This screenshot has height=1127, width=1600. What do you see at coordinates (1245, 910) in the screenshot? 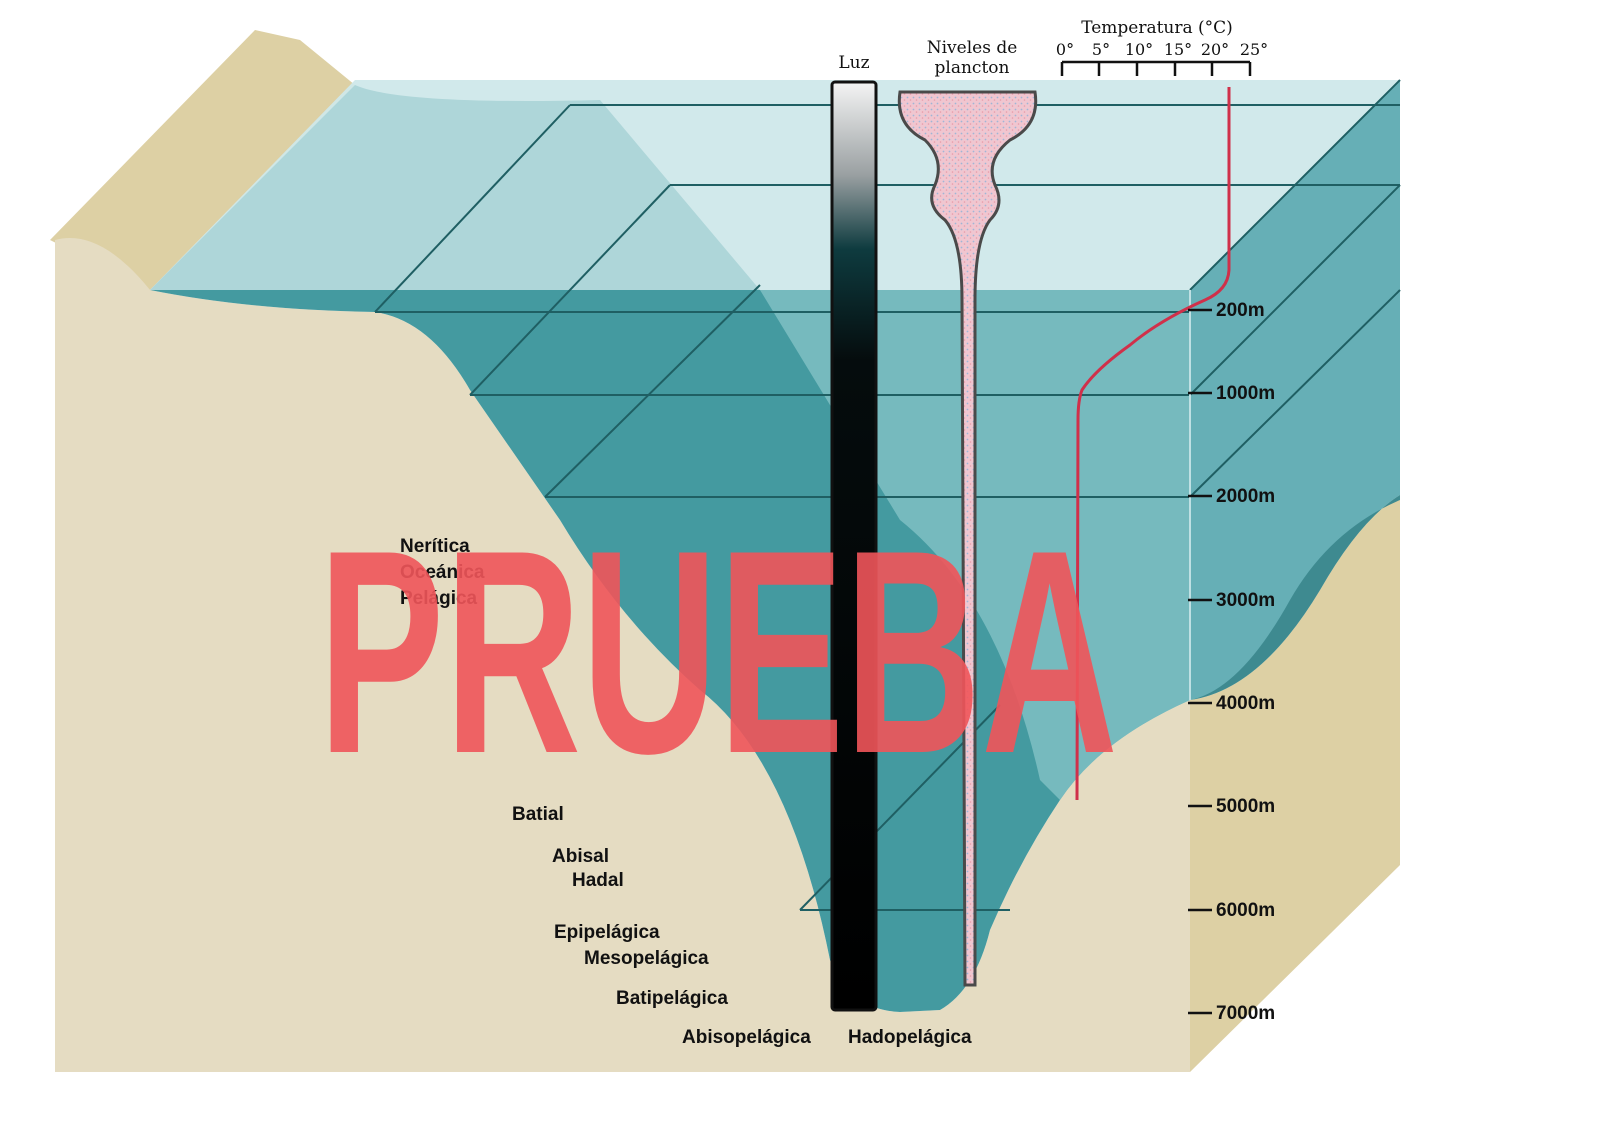
I see `depth-label-6000: 6000m` at bounding box center [1245, 910].